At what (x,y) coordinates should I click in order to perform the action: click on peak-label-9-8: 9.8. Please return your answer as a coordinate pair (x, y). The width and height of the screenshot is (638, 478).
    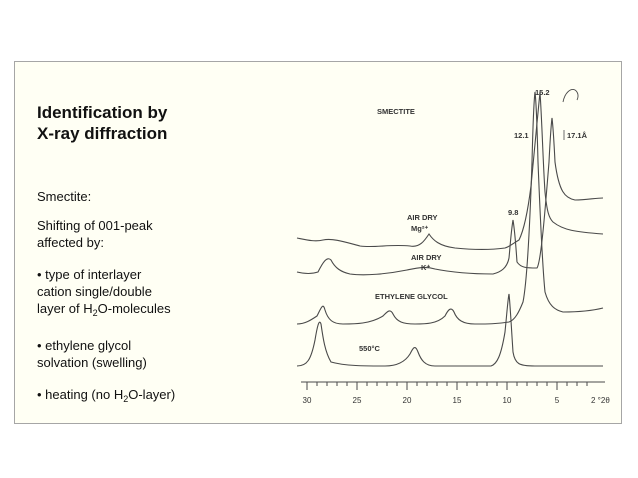
    Looking at the image, I should click on (513, 212).